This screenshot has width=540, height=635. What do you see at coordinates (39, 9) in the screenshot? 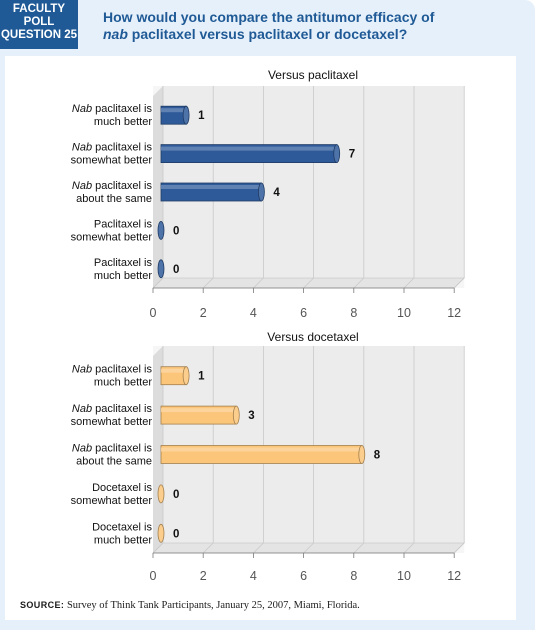
I see `badge-line-1: FACULTY` at bounding box center [39, 9].